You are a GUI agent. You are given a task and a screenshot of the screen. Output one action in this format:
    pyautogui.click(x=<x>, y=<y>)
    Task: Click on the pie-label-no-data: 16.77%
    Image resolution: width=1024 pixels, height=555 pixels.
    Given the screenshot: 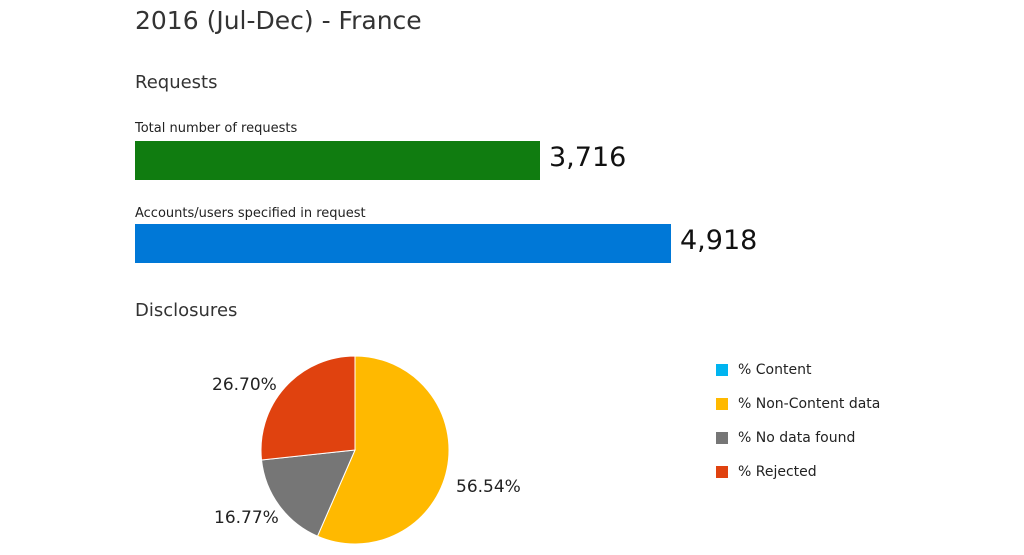 What is the action you would take?
    pyautogui.click(x=246, y=518)
    